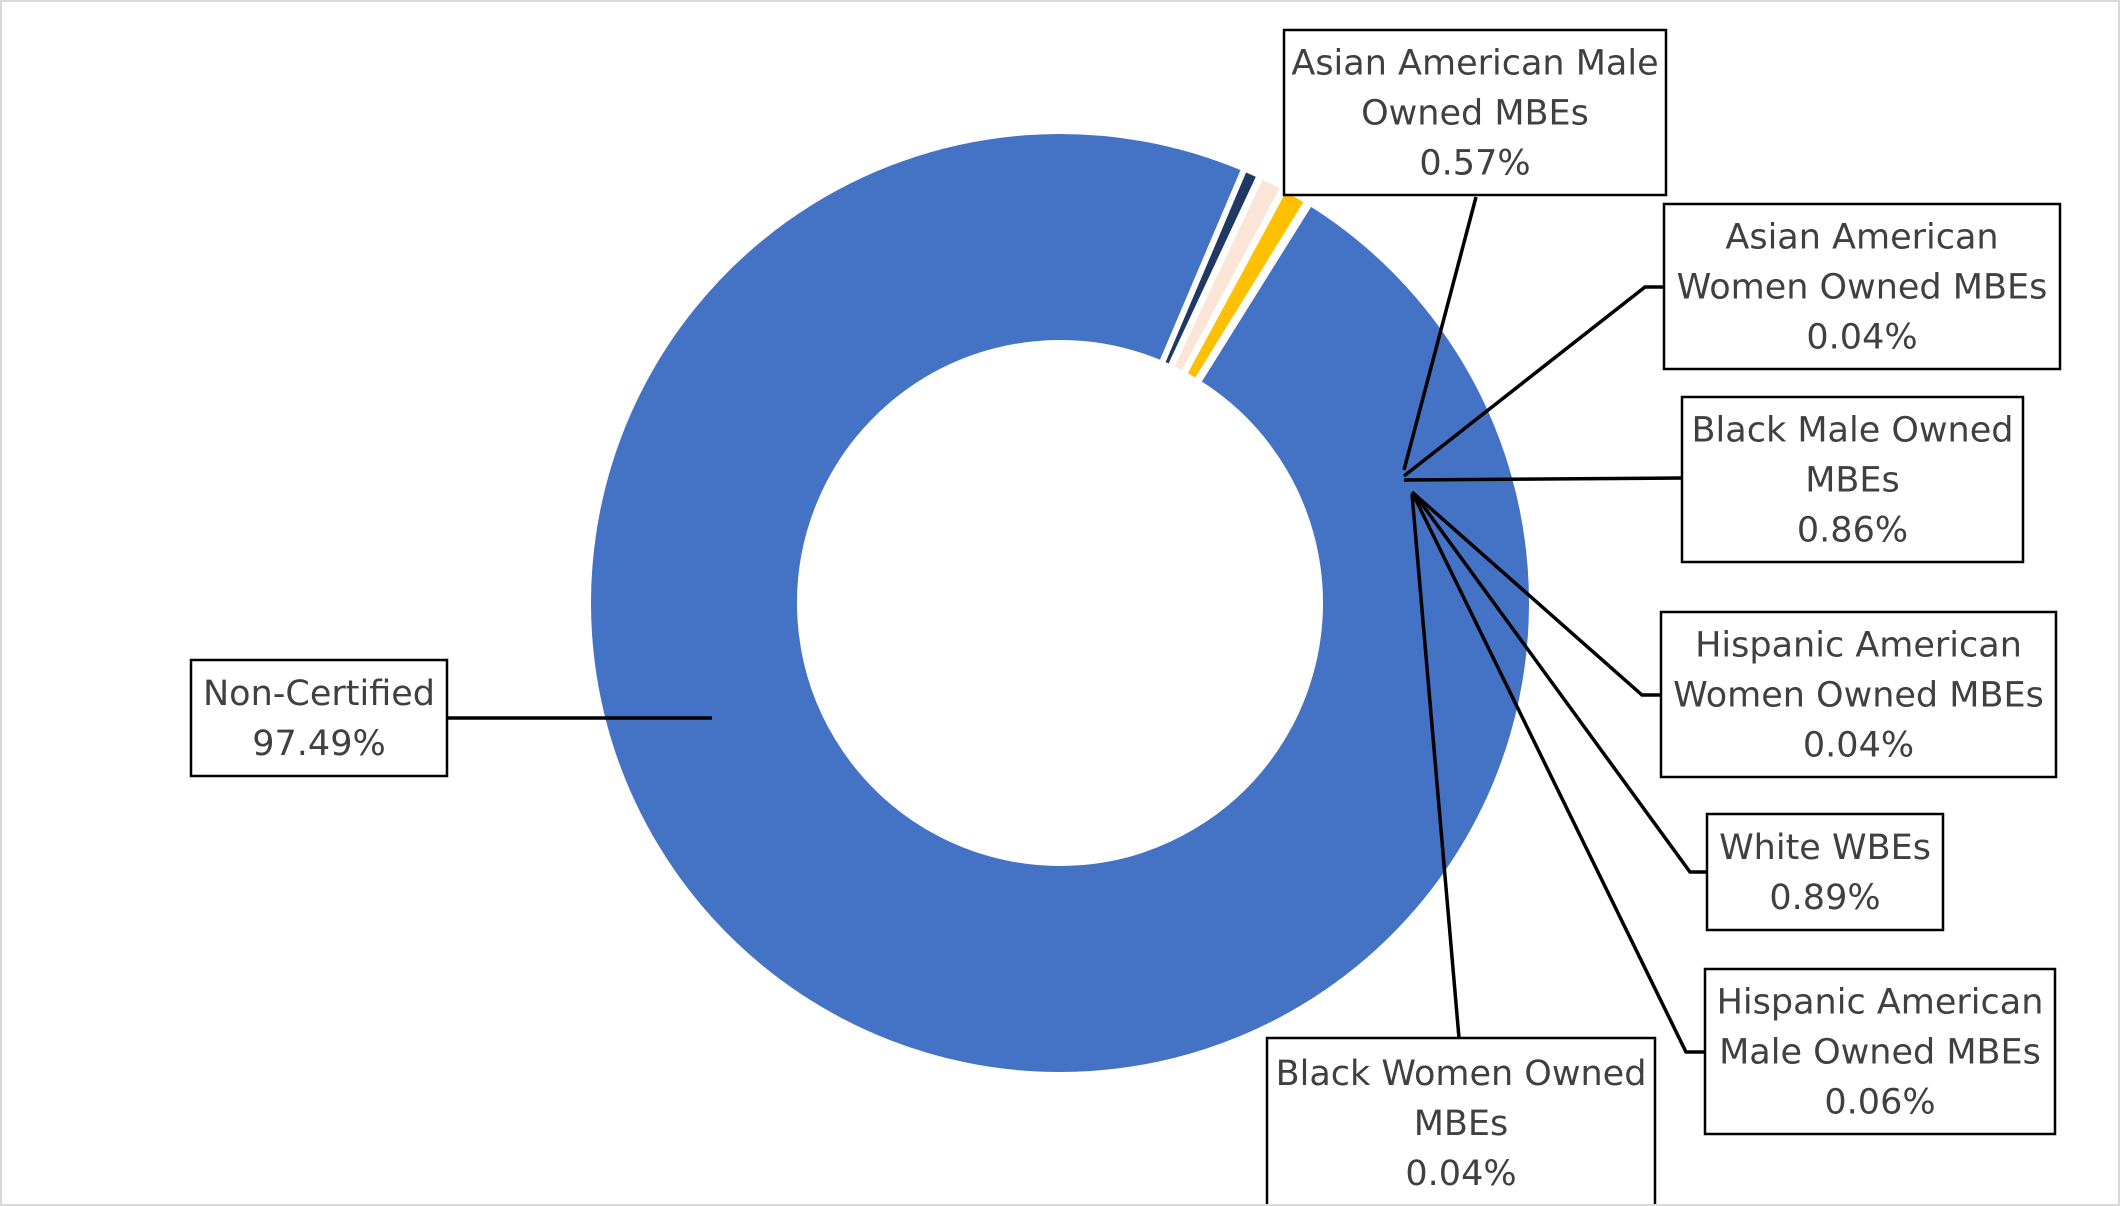 The image size is (2120, 1206). What do you see at coordinates (1474, 164) in the screenshot?
I see `data-label-value: 0.57%` at bounding box center [1474, 164].